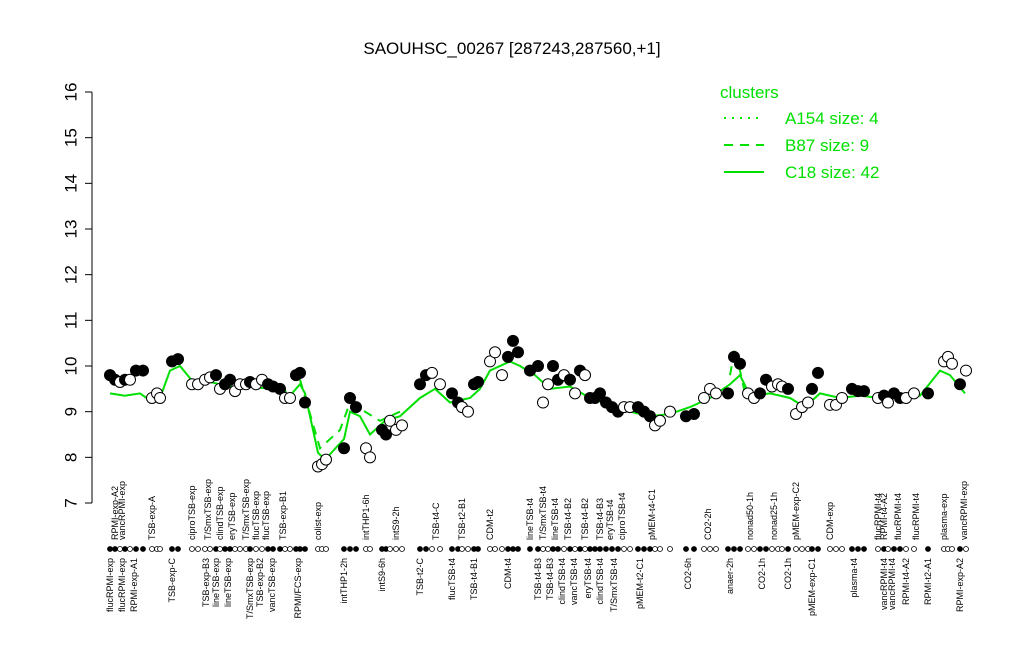  What do you see at coordinates (272, 585) in the screenshot?
I see `sample-label: vancTSB-exp` at bounding box center [272, 585].